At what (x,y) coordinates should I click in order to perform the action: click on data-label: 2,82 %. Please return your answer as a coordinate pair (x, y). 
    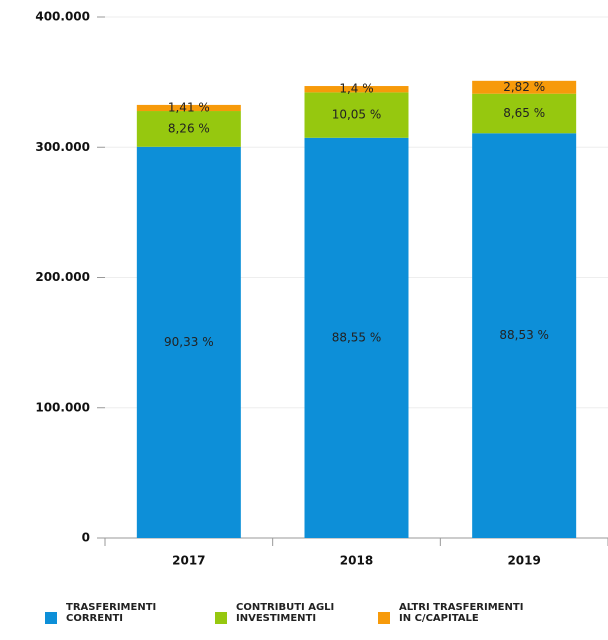
    Looking at the image, I should click on (524, 87).